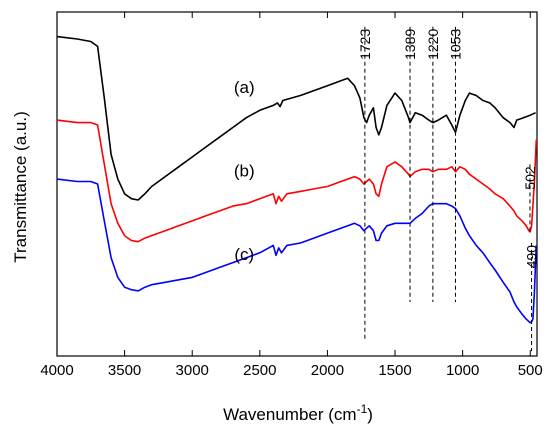  What do you see at coordinates (56, 370) in the screenshot?
I see `x-tick-label-4000: 4000` at bounding box center [56, 370].